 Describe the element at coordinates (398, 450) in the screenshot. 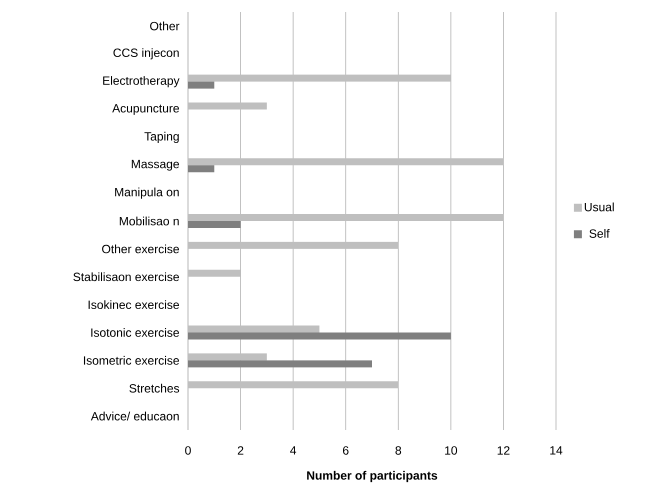

I see `x-tick-label: 8` at that location.